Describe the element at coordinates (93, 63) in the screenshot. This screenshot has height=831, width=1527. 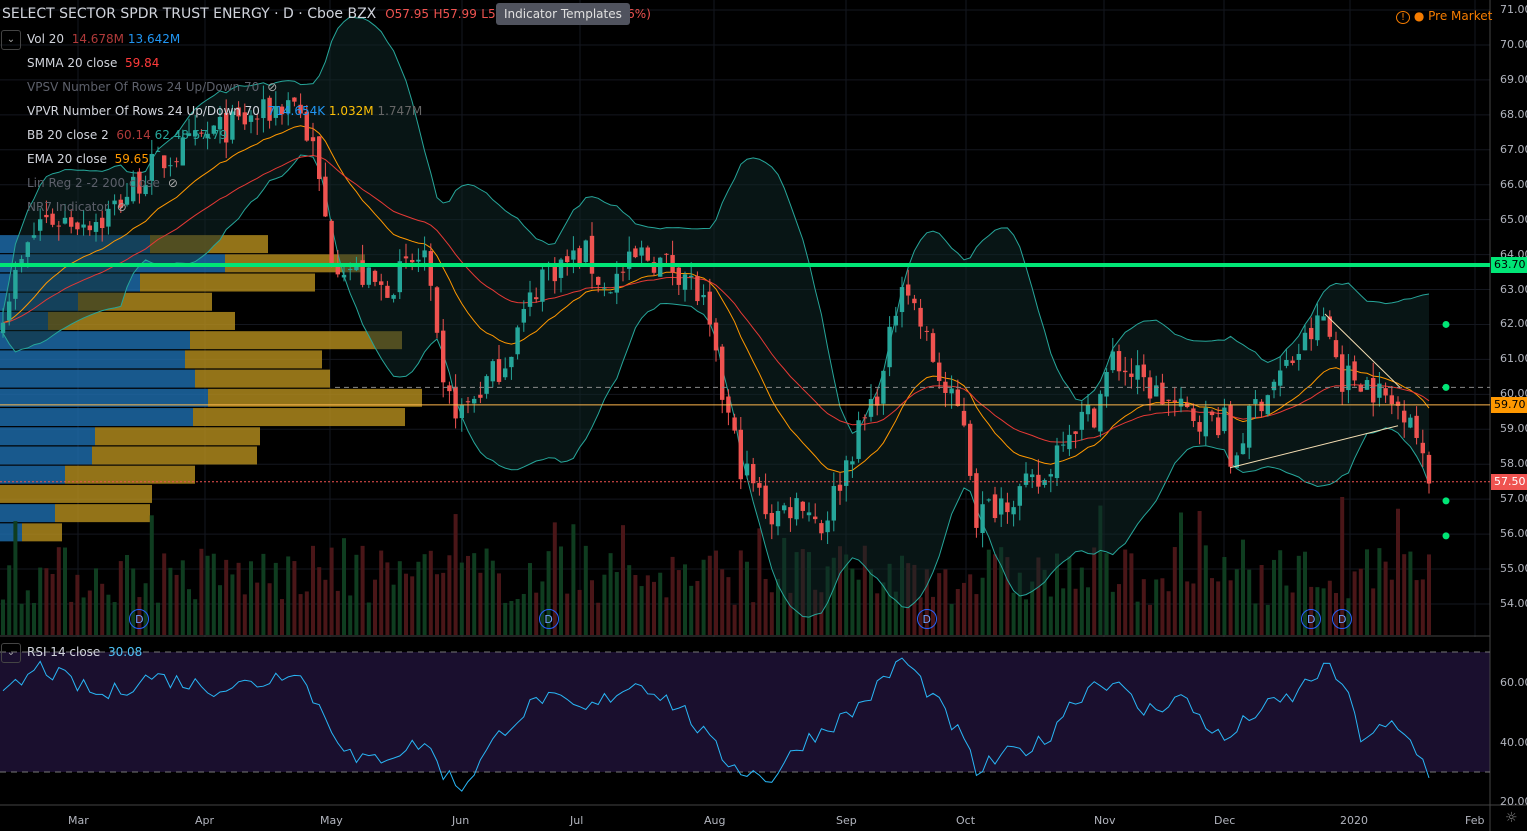
I see `indicator-smma: SMMA 20 close 59.84` at that location.